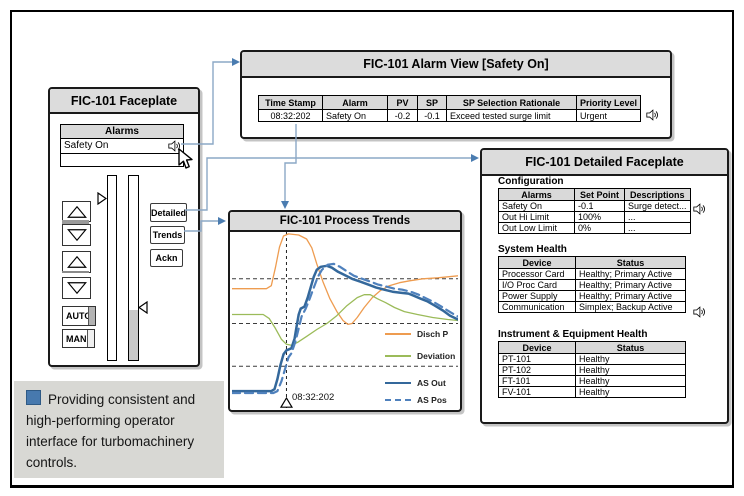 The image size is (744, 496). I want to click on man-mode-button: MAN, so click(78, 338).